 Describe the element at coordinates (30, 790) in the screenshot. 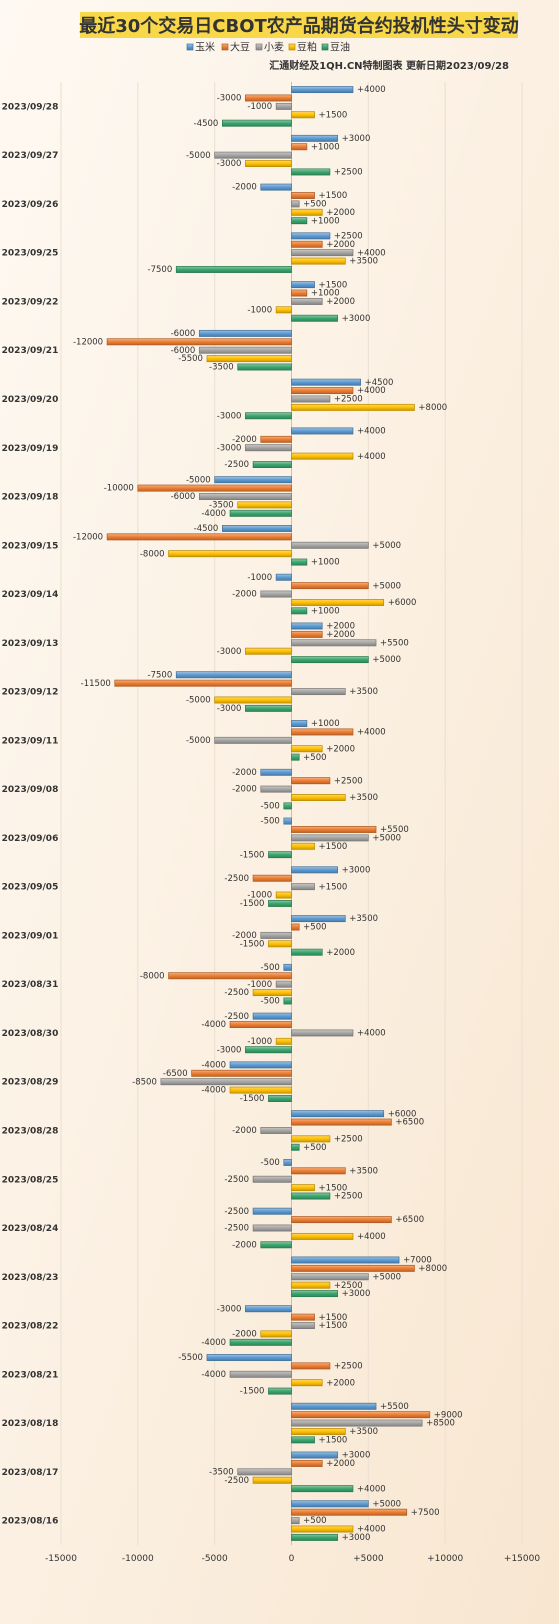

I see `category-label: 2023/09/08` at that location.